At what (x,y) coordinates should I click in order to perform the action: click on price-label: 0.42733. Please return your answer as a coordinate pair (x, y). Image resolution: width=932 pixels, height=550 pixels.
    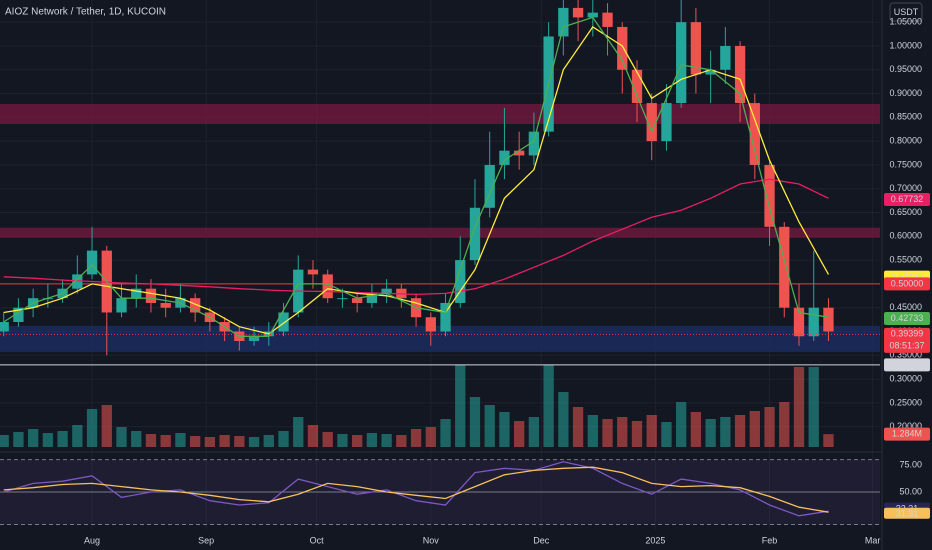
    Looking at the image, I should click on (907, 318).